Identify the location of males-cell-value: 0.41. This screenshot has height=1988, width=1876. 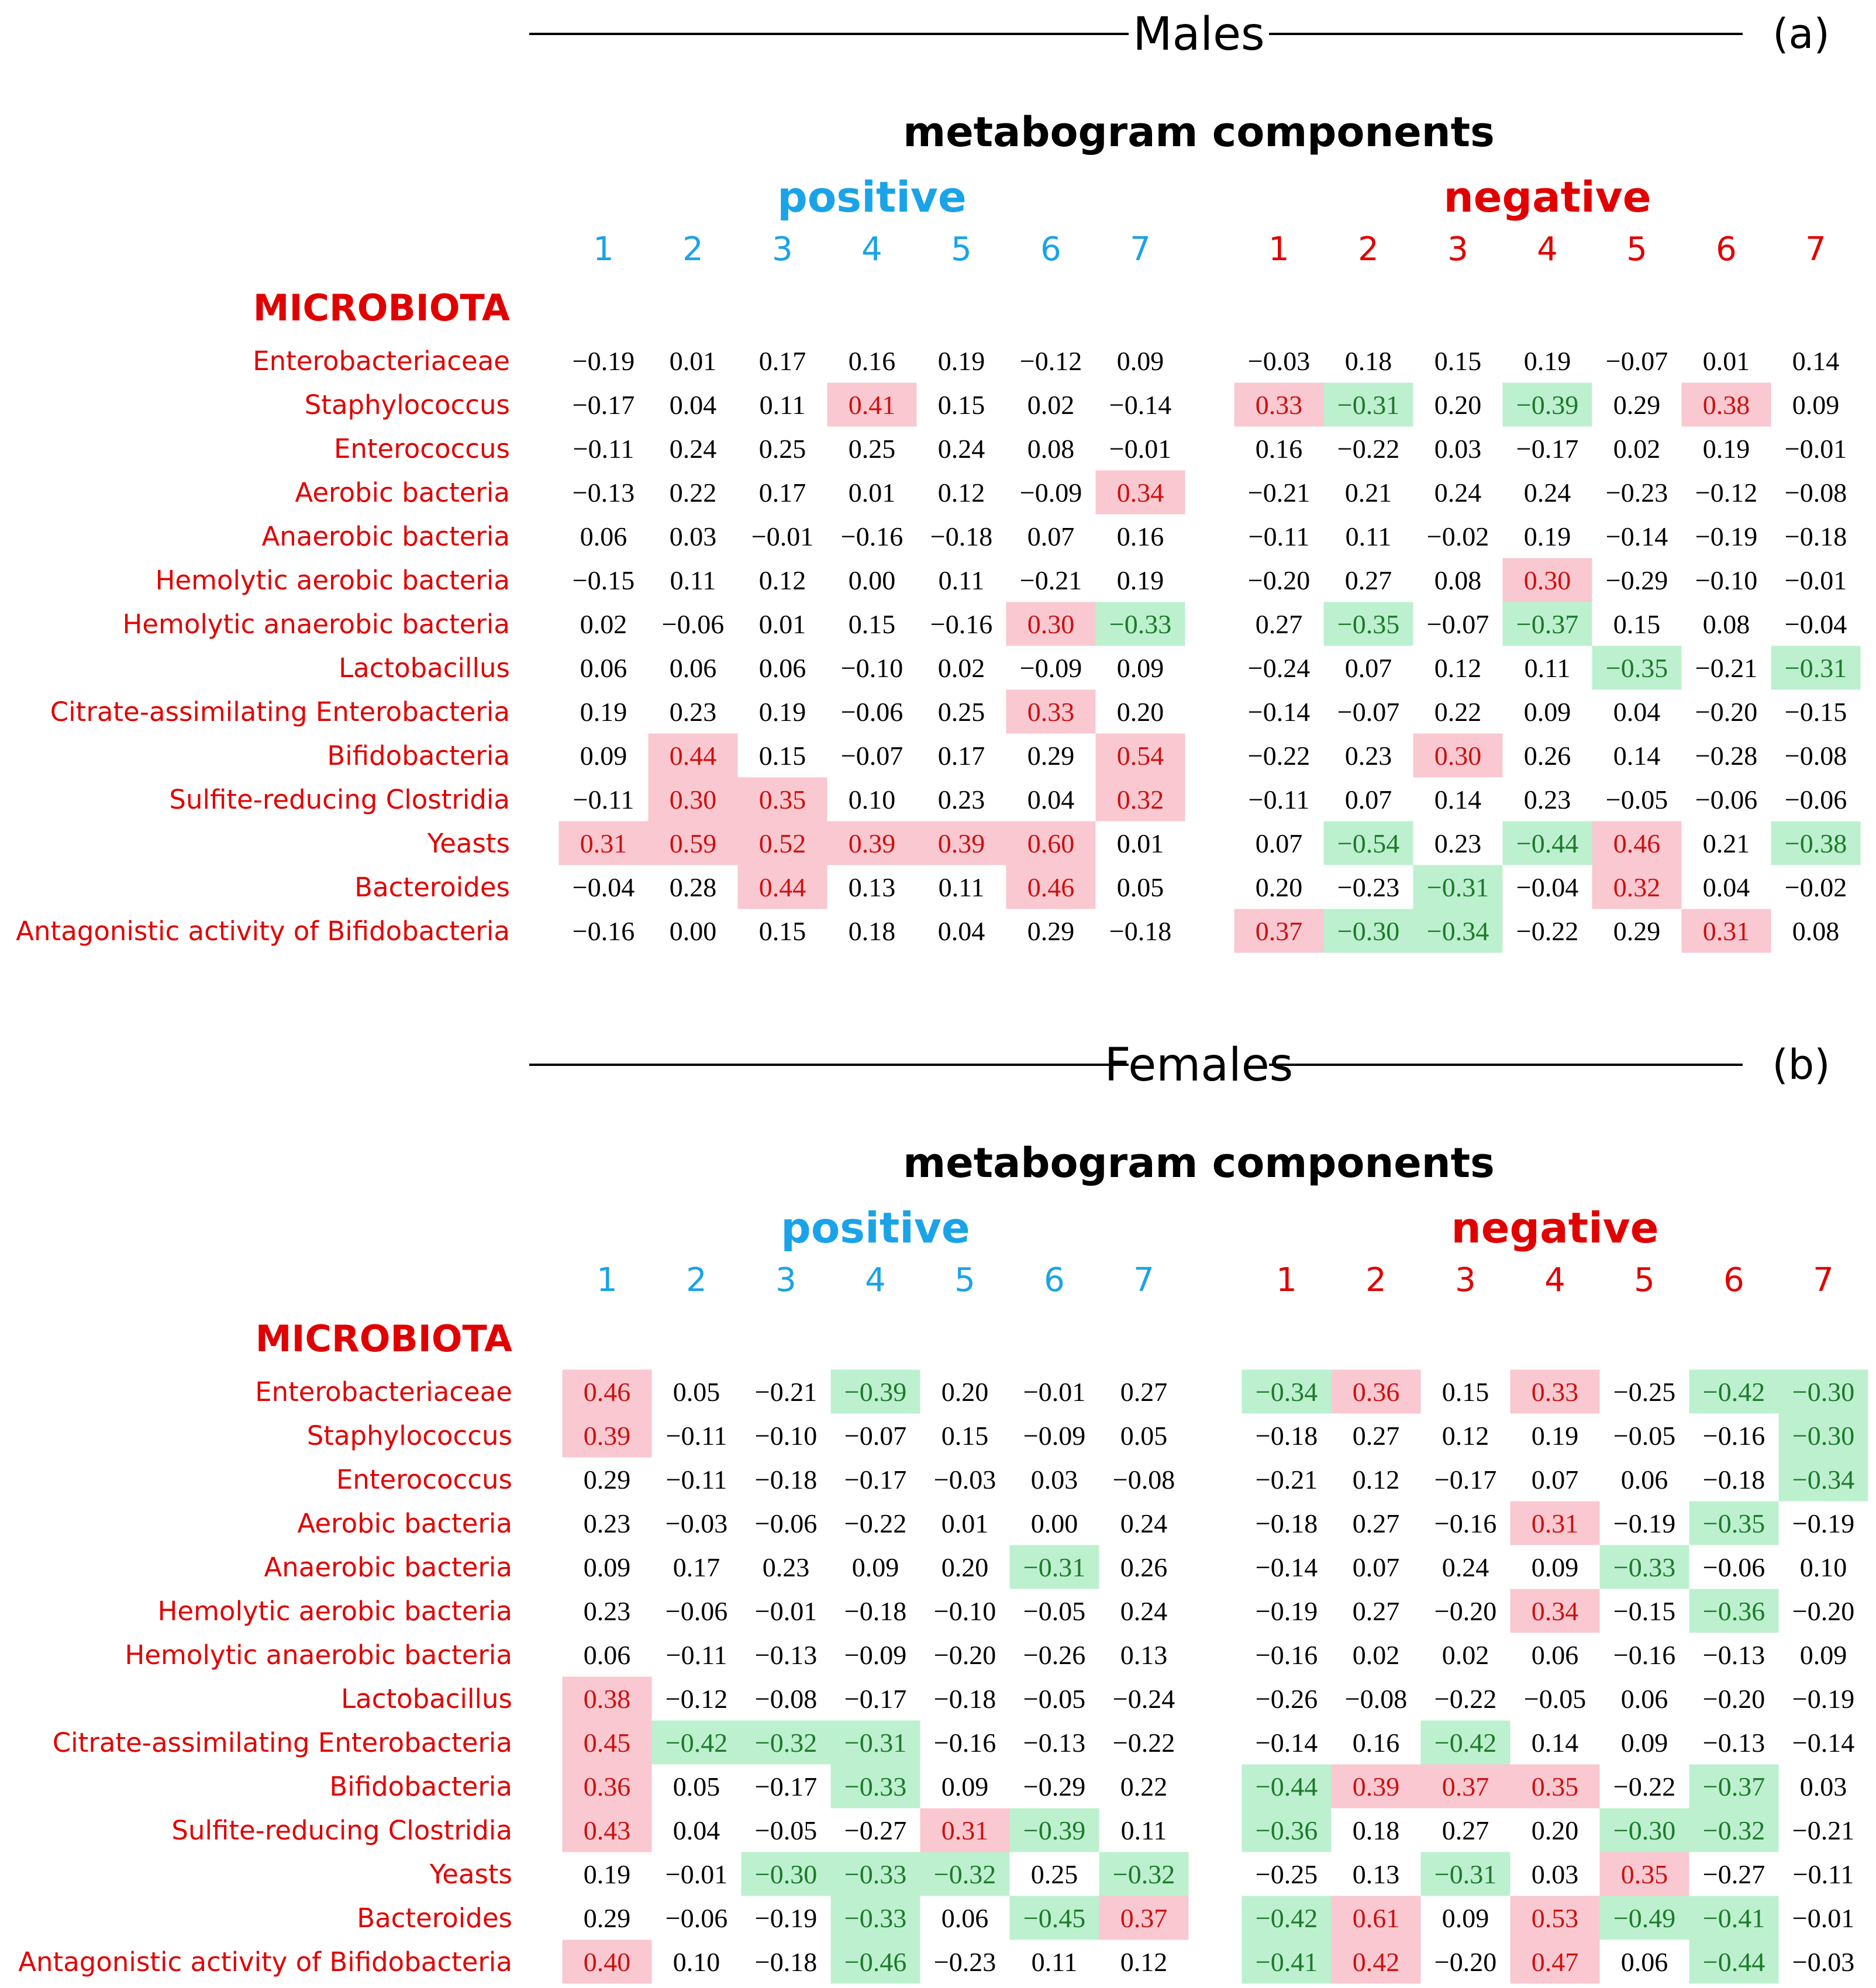
(873, 405).